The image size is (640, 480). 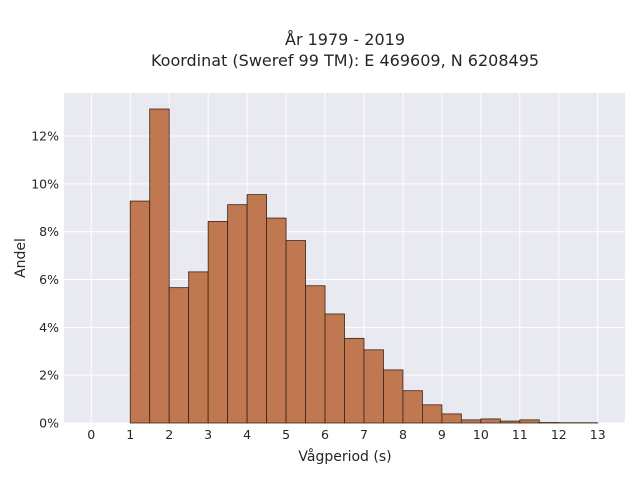 I want to click on x-tick-label: 12, so click(x=559, y=434).